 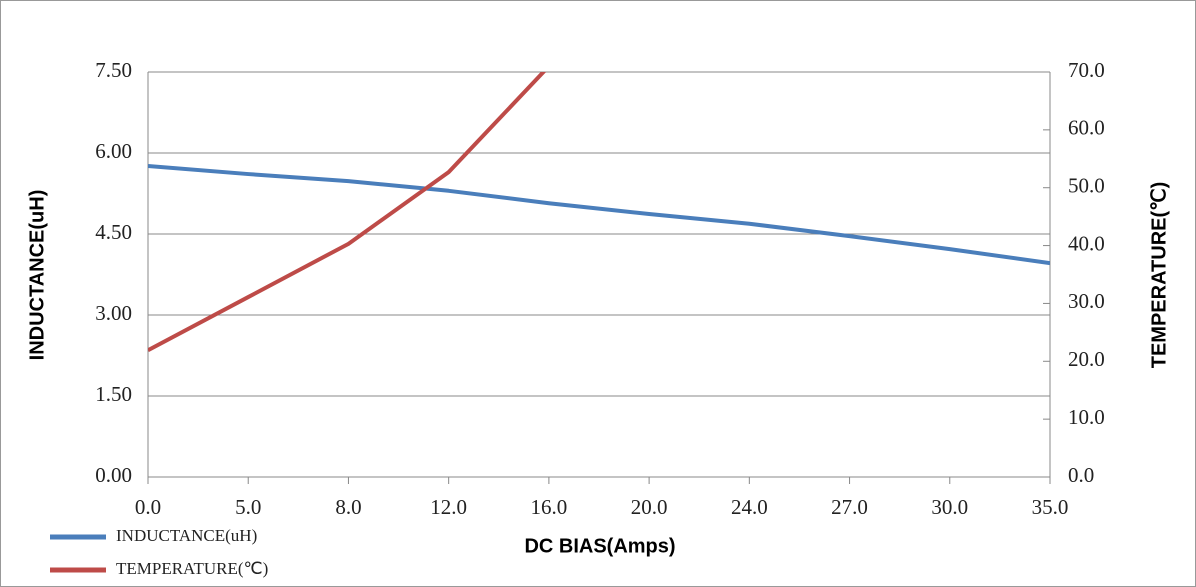 What do you see at coordinates (749, 507) in the screenshot?
I see `x-tick-label: 24.0` at bounding box center [749, 507].